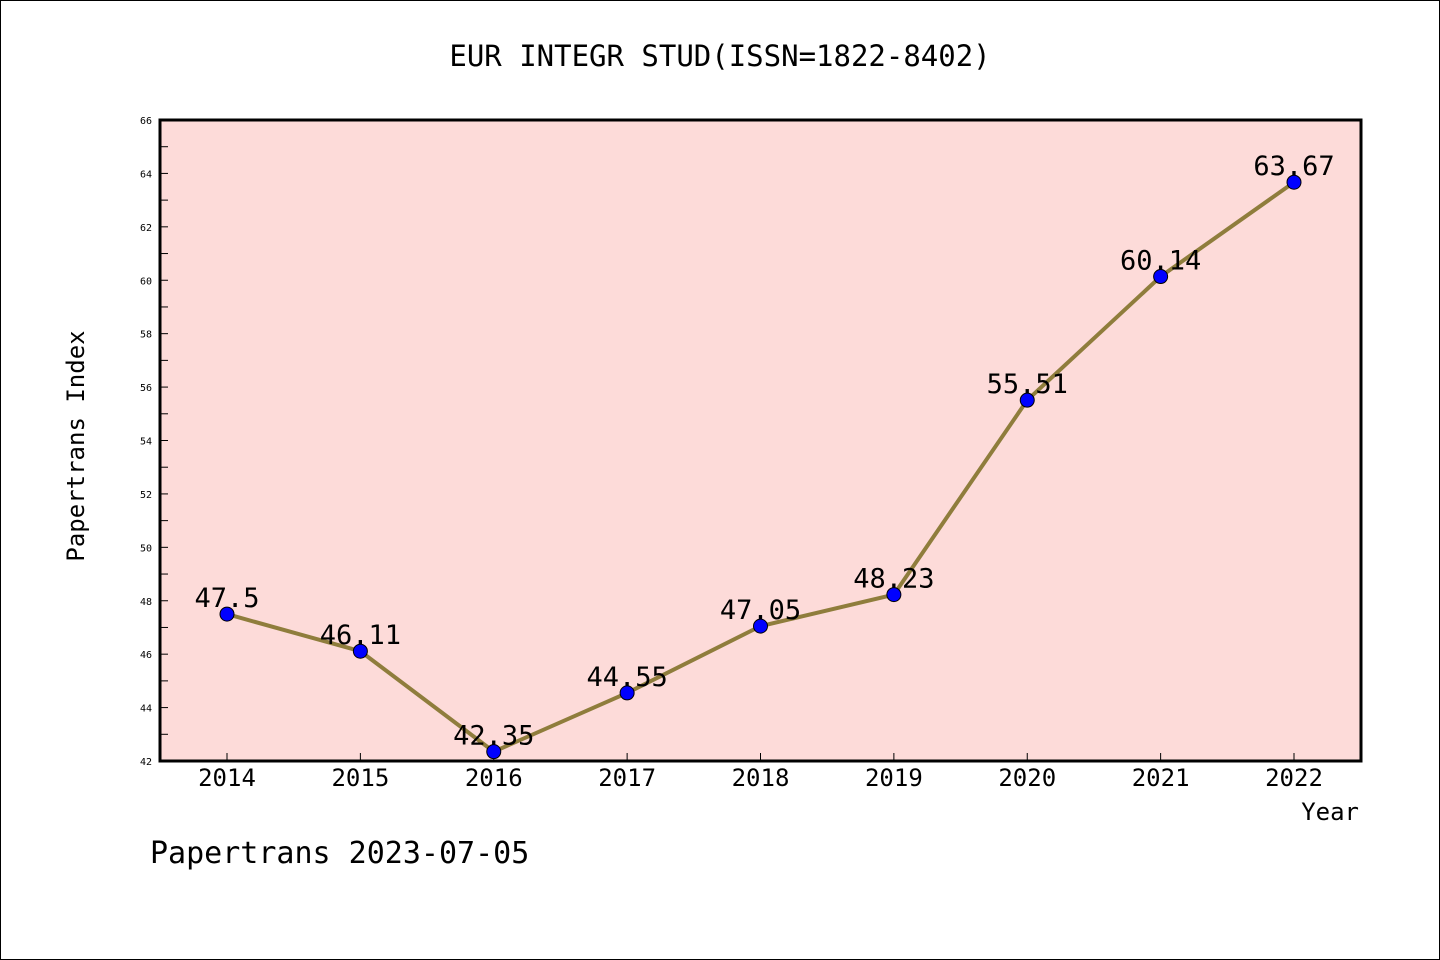 The width and height of the screenshot is (1440, 960). Describe the element at coordinates (146, 228) in the screenshot. I see `y-tick-label: 62` at that location.